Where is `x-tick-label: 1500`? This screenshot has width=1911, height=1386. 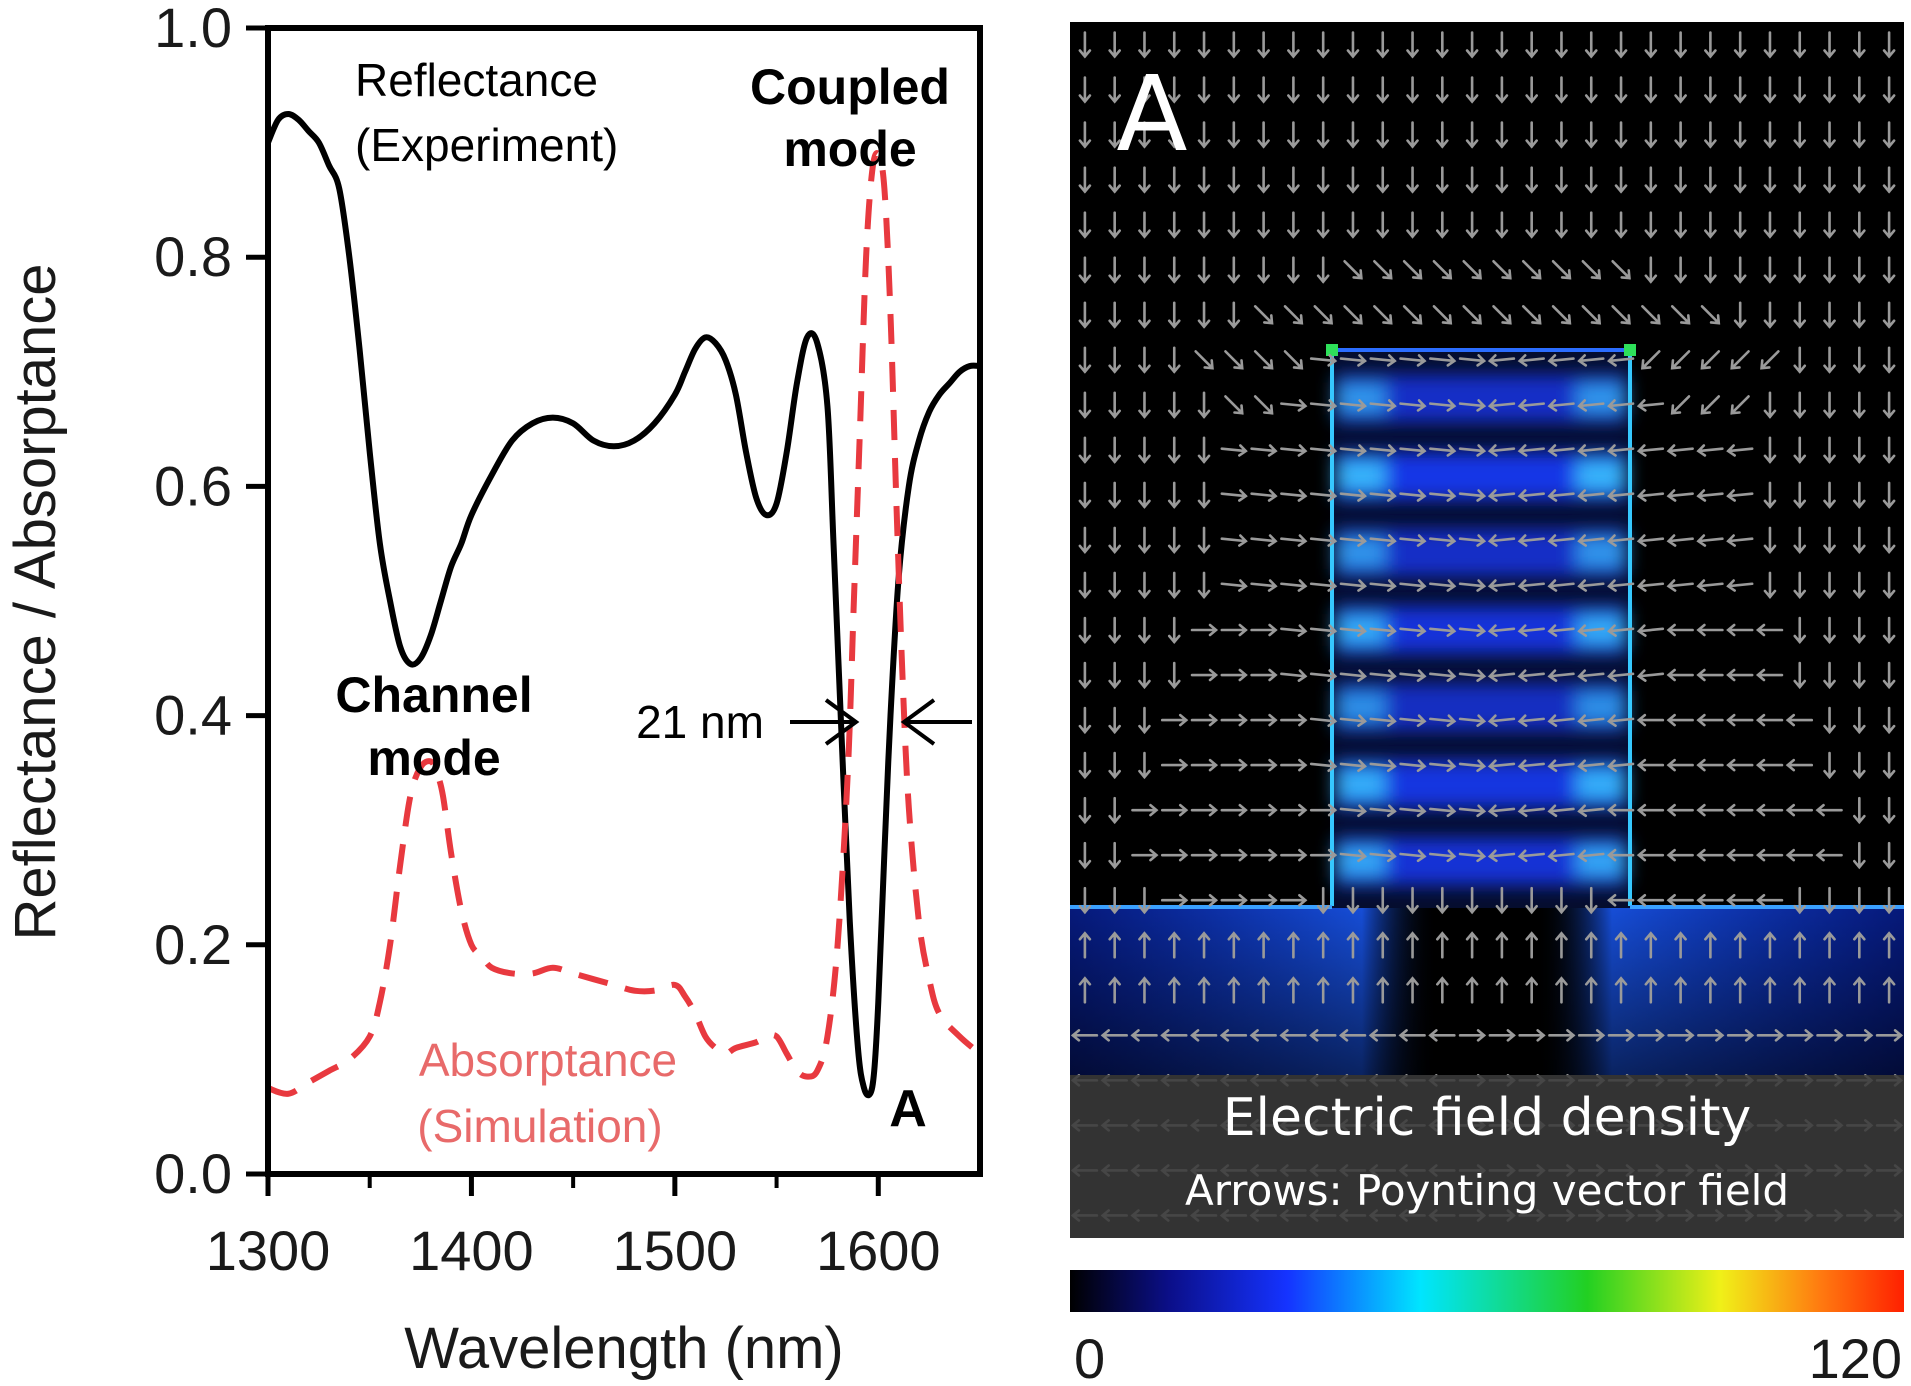 x-tick-label: 1500 is located at coordinates (675, 1250).